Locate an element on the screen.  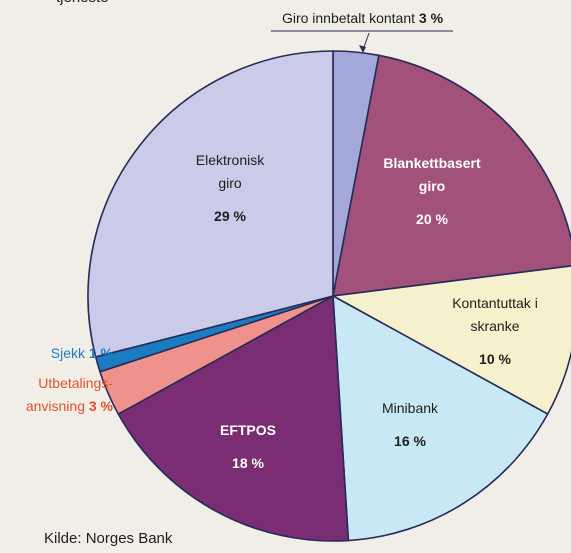
slice-value: 18 % is located at coordinates (248, 463).